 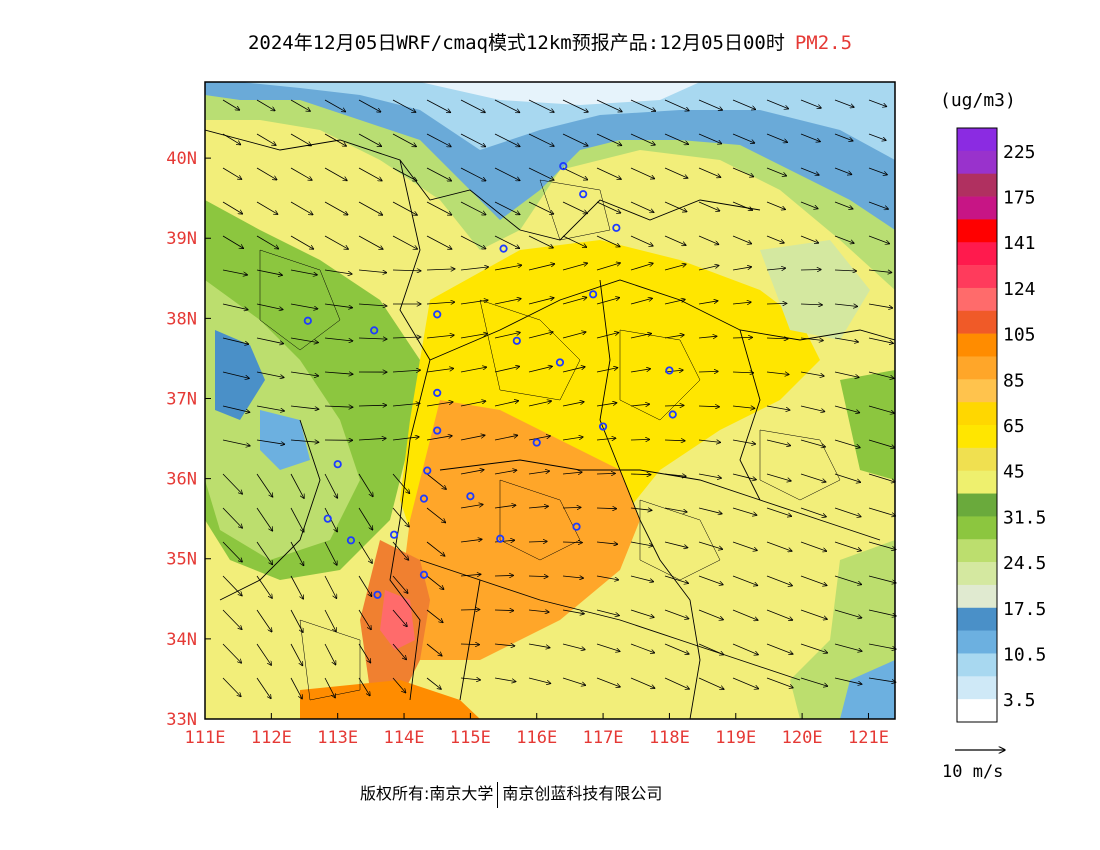 I want to click on lat-label: 37N, so click(x=181, y=399).